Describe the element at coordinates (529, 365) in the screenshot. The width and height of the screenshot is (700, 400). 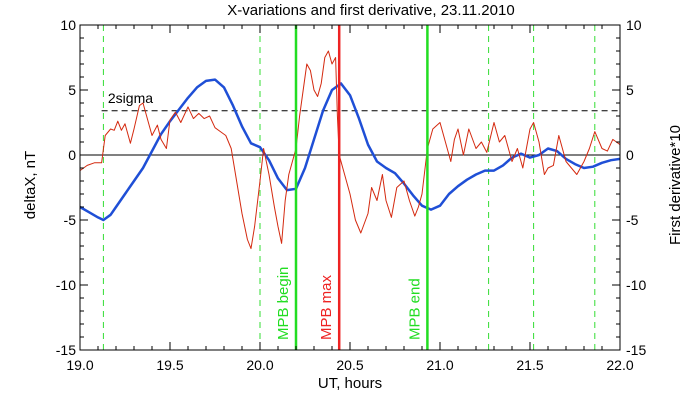
I see `x-tick-label-5: 21.5` at that location.